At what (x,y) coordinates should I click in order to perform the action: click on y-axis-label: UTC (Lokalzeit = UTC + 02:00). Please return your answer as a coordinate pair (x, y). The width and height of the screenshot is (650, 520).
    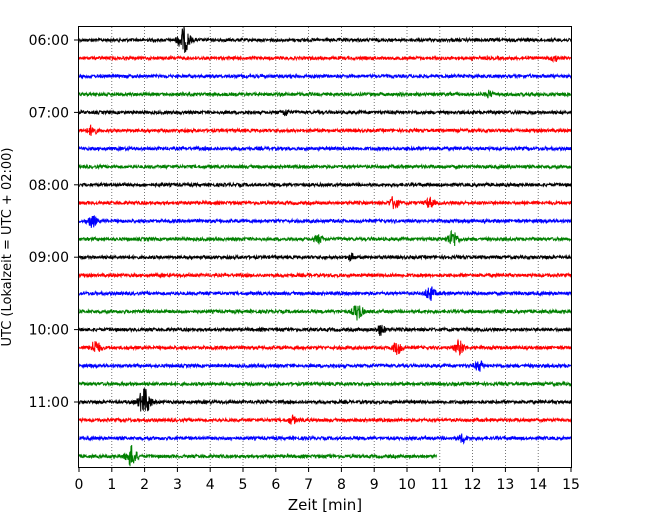
    Looking at the image, I should click on (7, 247).